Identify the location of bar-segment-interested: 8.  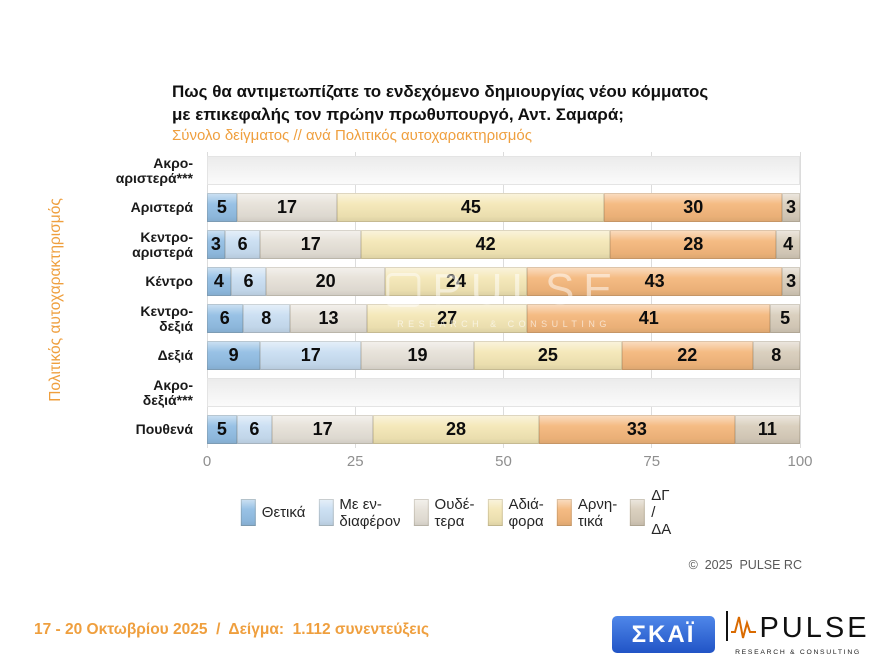
(266, 318).